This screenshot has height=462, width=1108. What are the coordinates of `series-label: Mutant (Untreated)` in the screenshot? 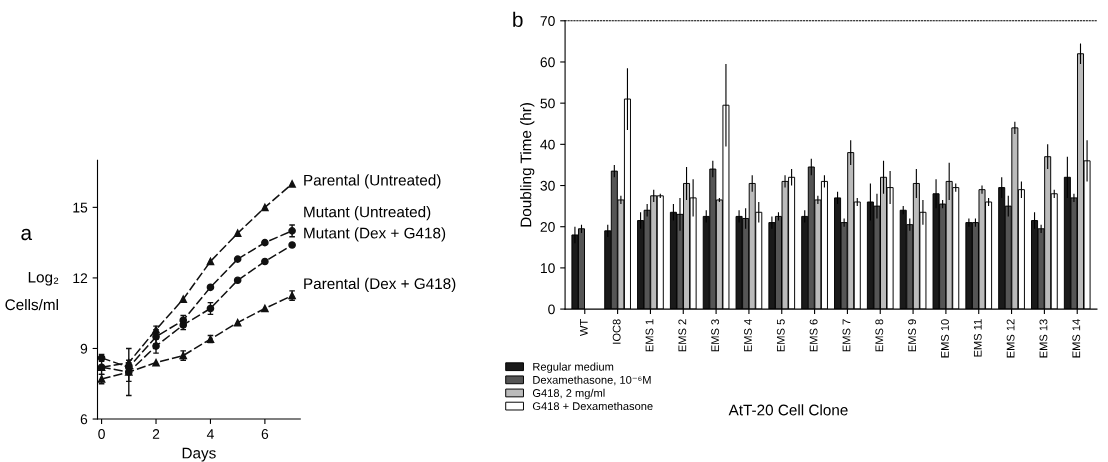 It's located at (367, 213).